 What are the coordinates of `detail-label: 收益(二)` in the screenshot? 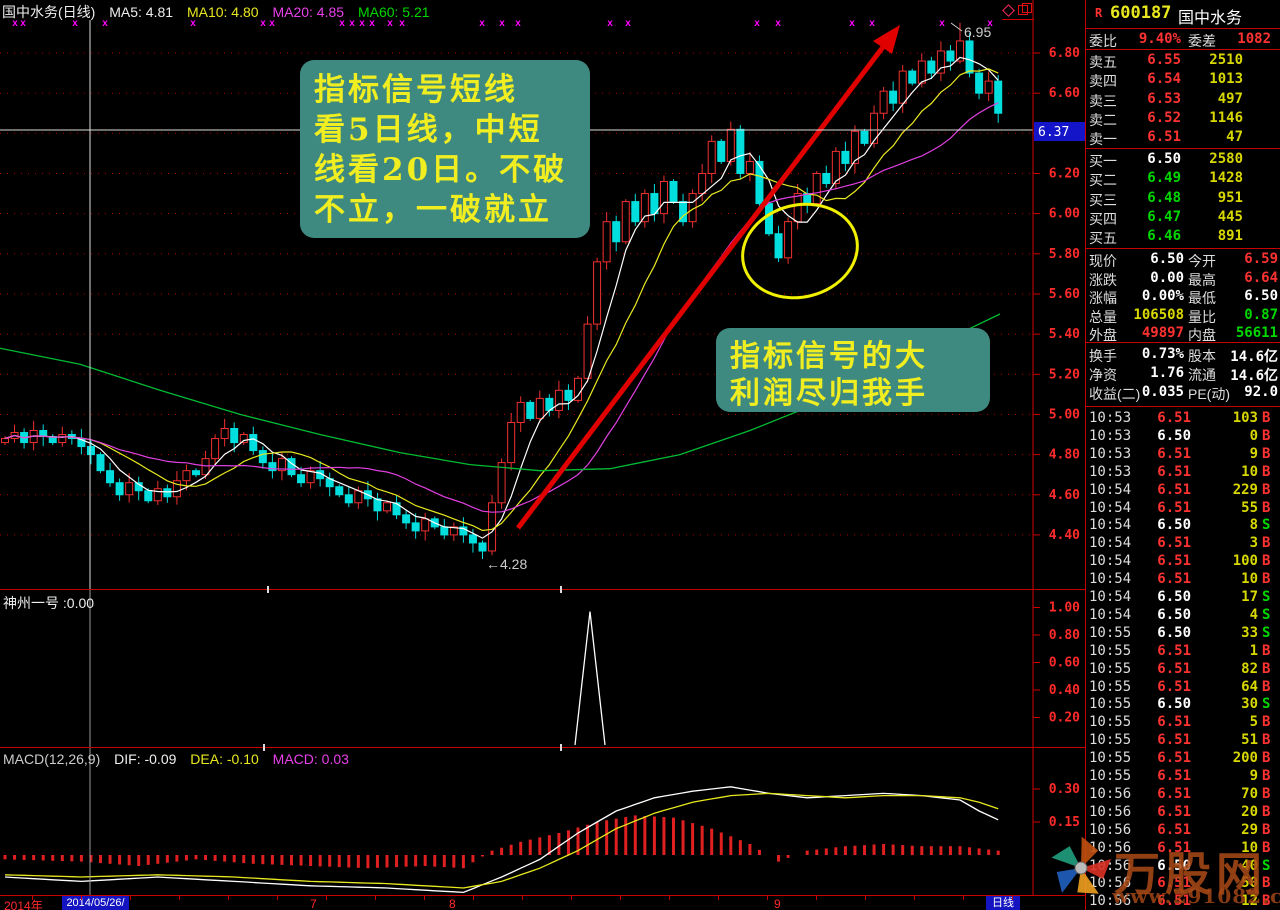 It's located at (1115, 394).